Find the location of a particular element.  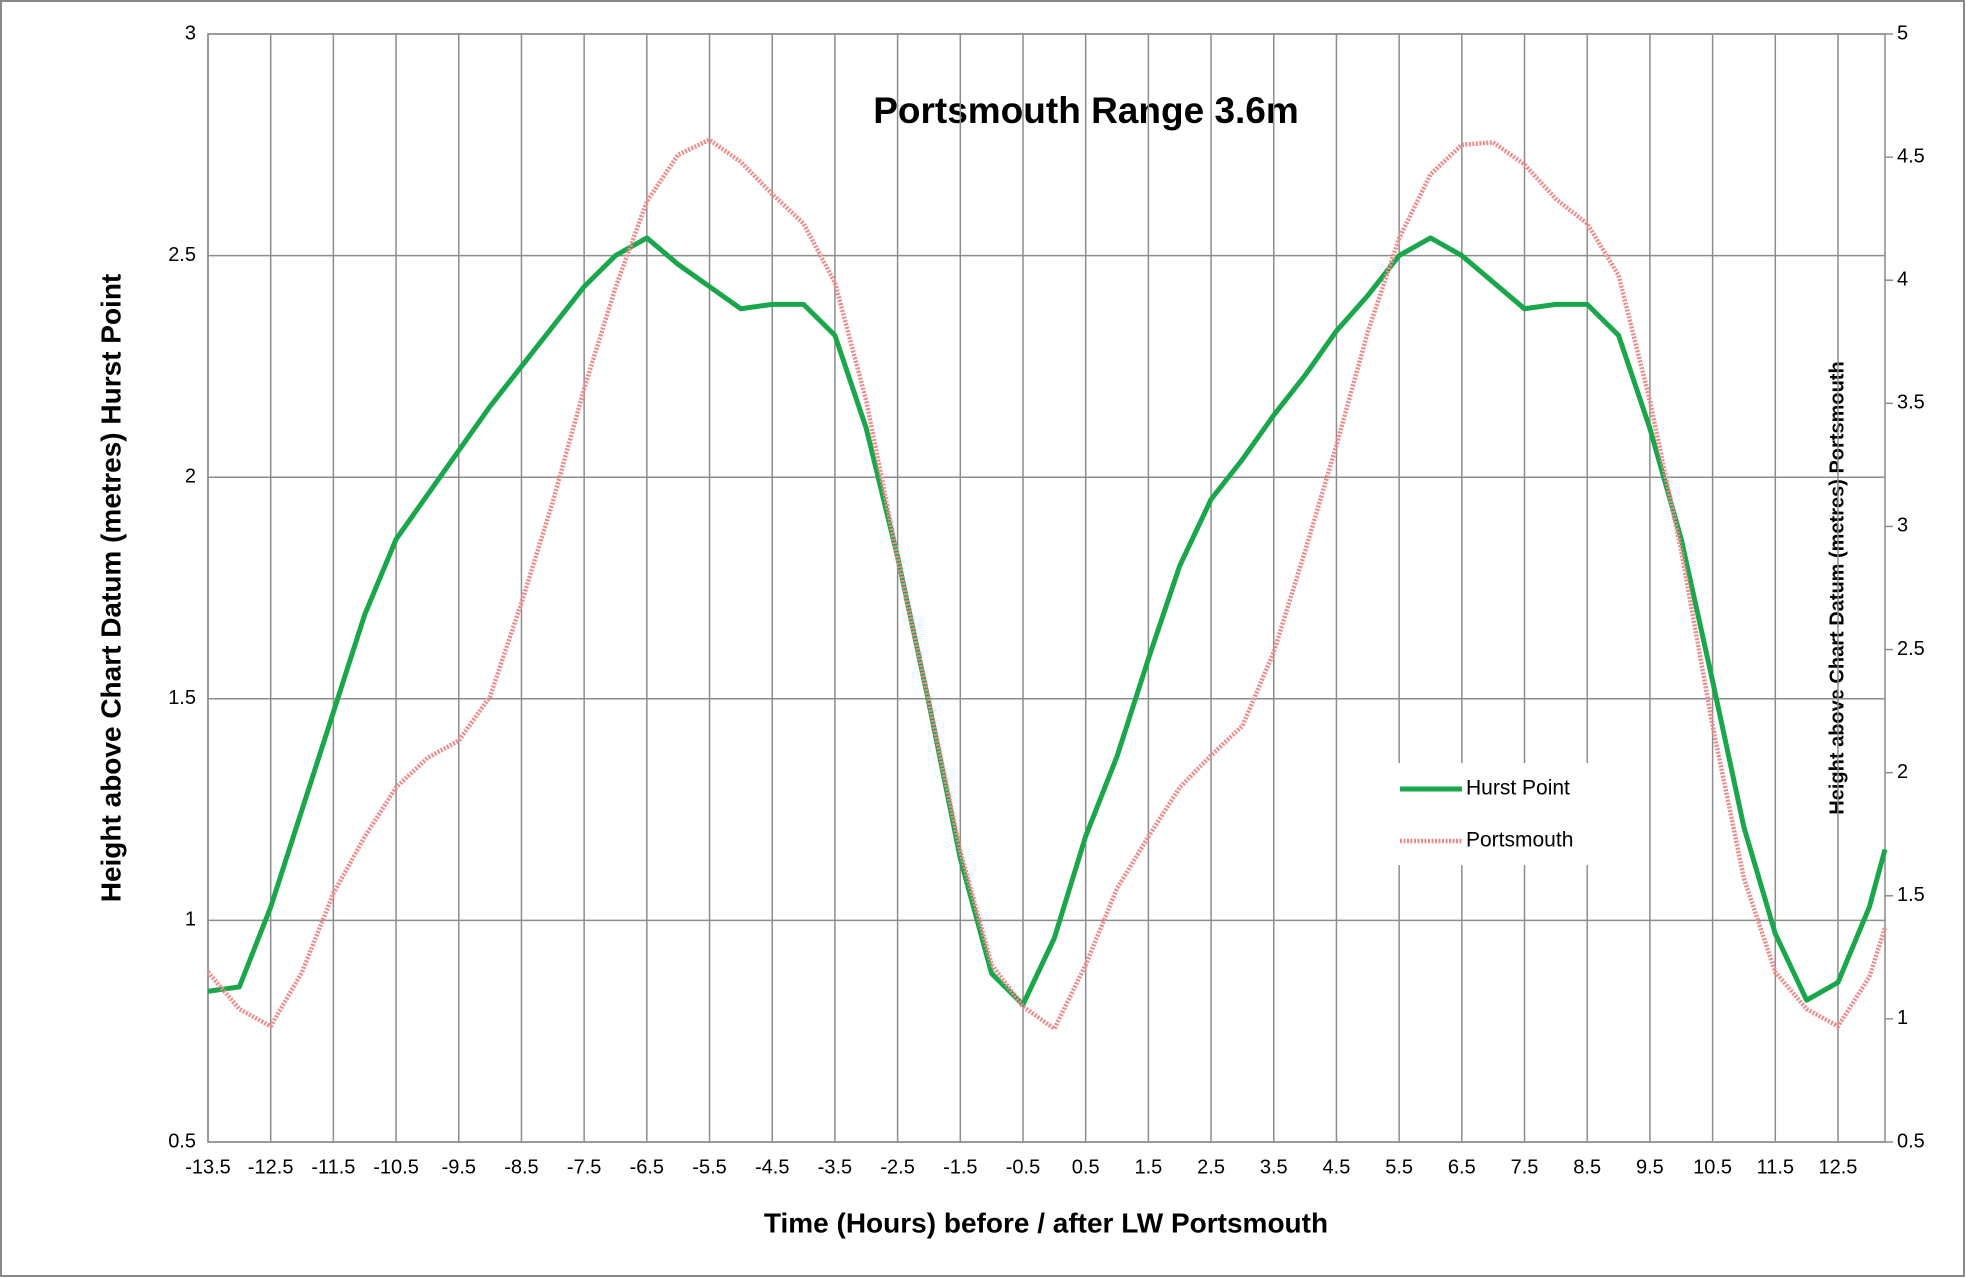

y2-tick-label: 1 is located at coordinates (1902, 1018).